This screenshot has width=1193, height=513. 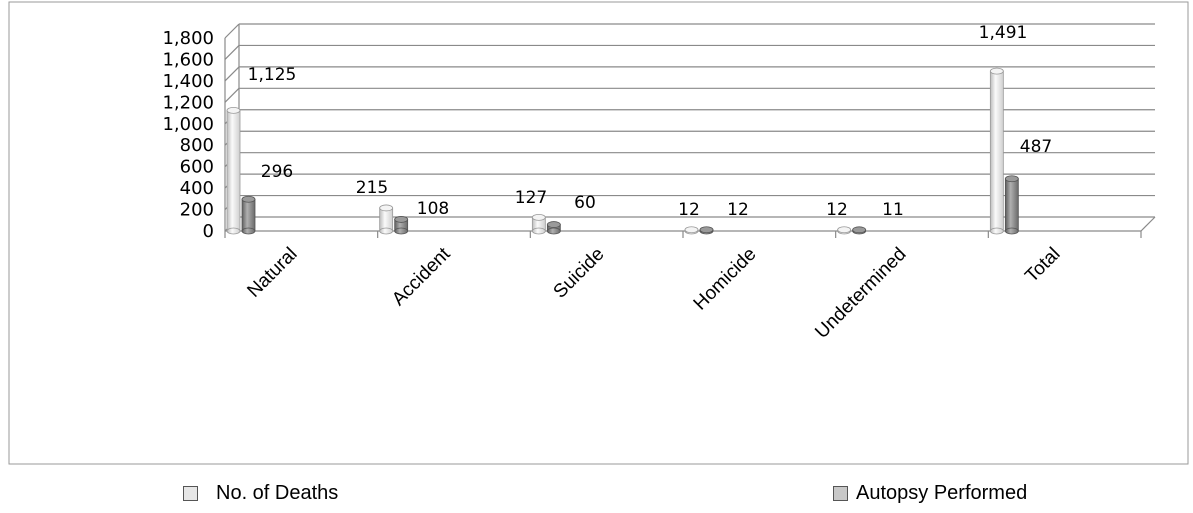 What do you see at coordinates (893, 210) in the screenshot?
I see `data-label: 11` at bounding box center [893, 210].